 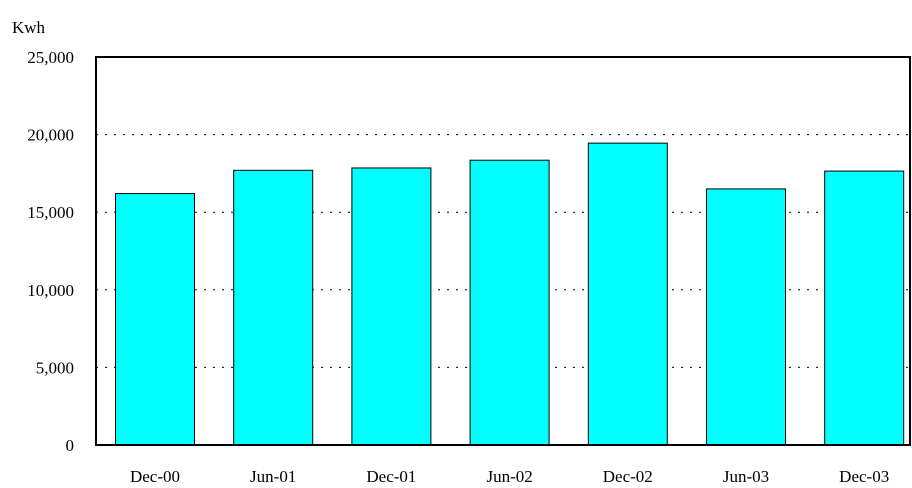 I want to click on y-tick-label: 25,000, so click(x=50, y=57).